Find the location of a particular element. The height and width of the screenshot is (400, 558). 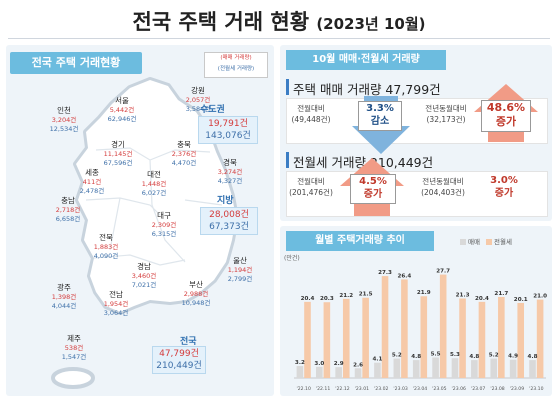

region-sale: 11,145건 is located at coordinates (118, 154).